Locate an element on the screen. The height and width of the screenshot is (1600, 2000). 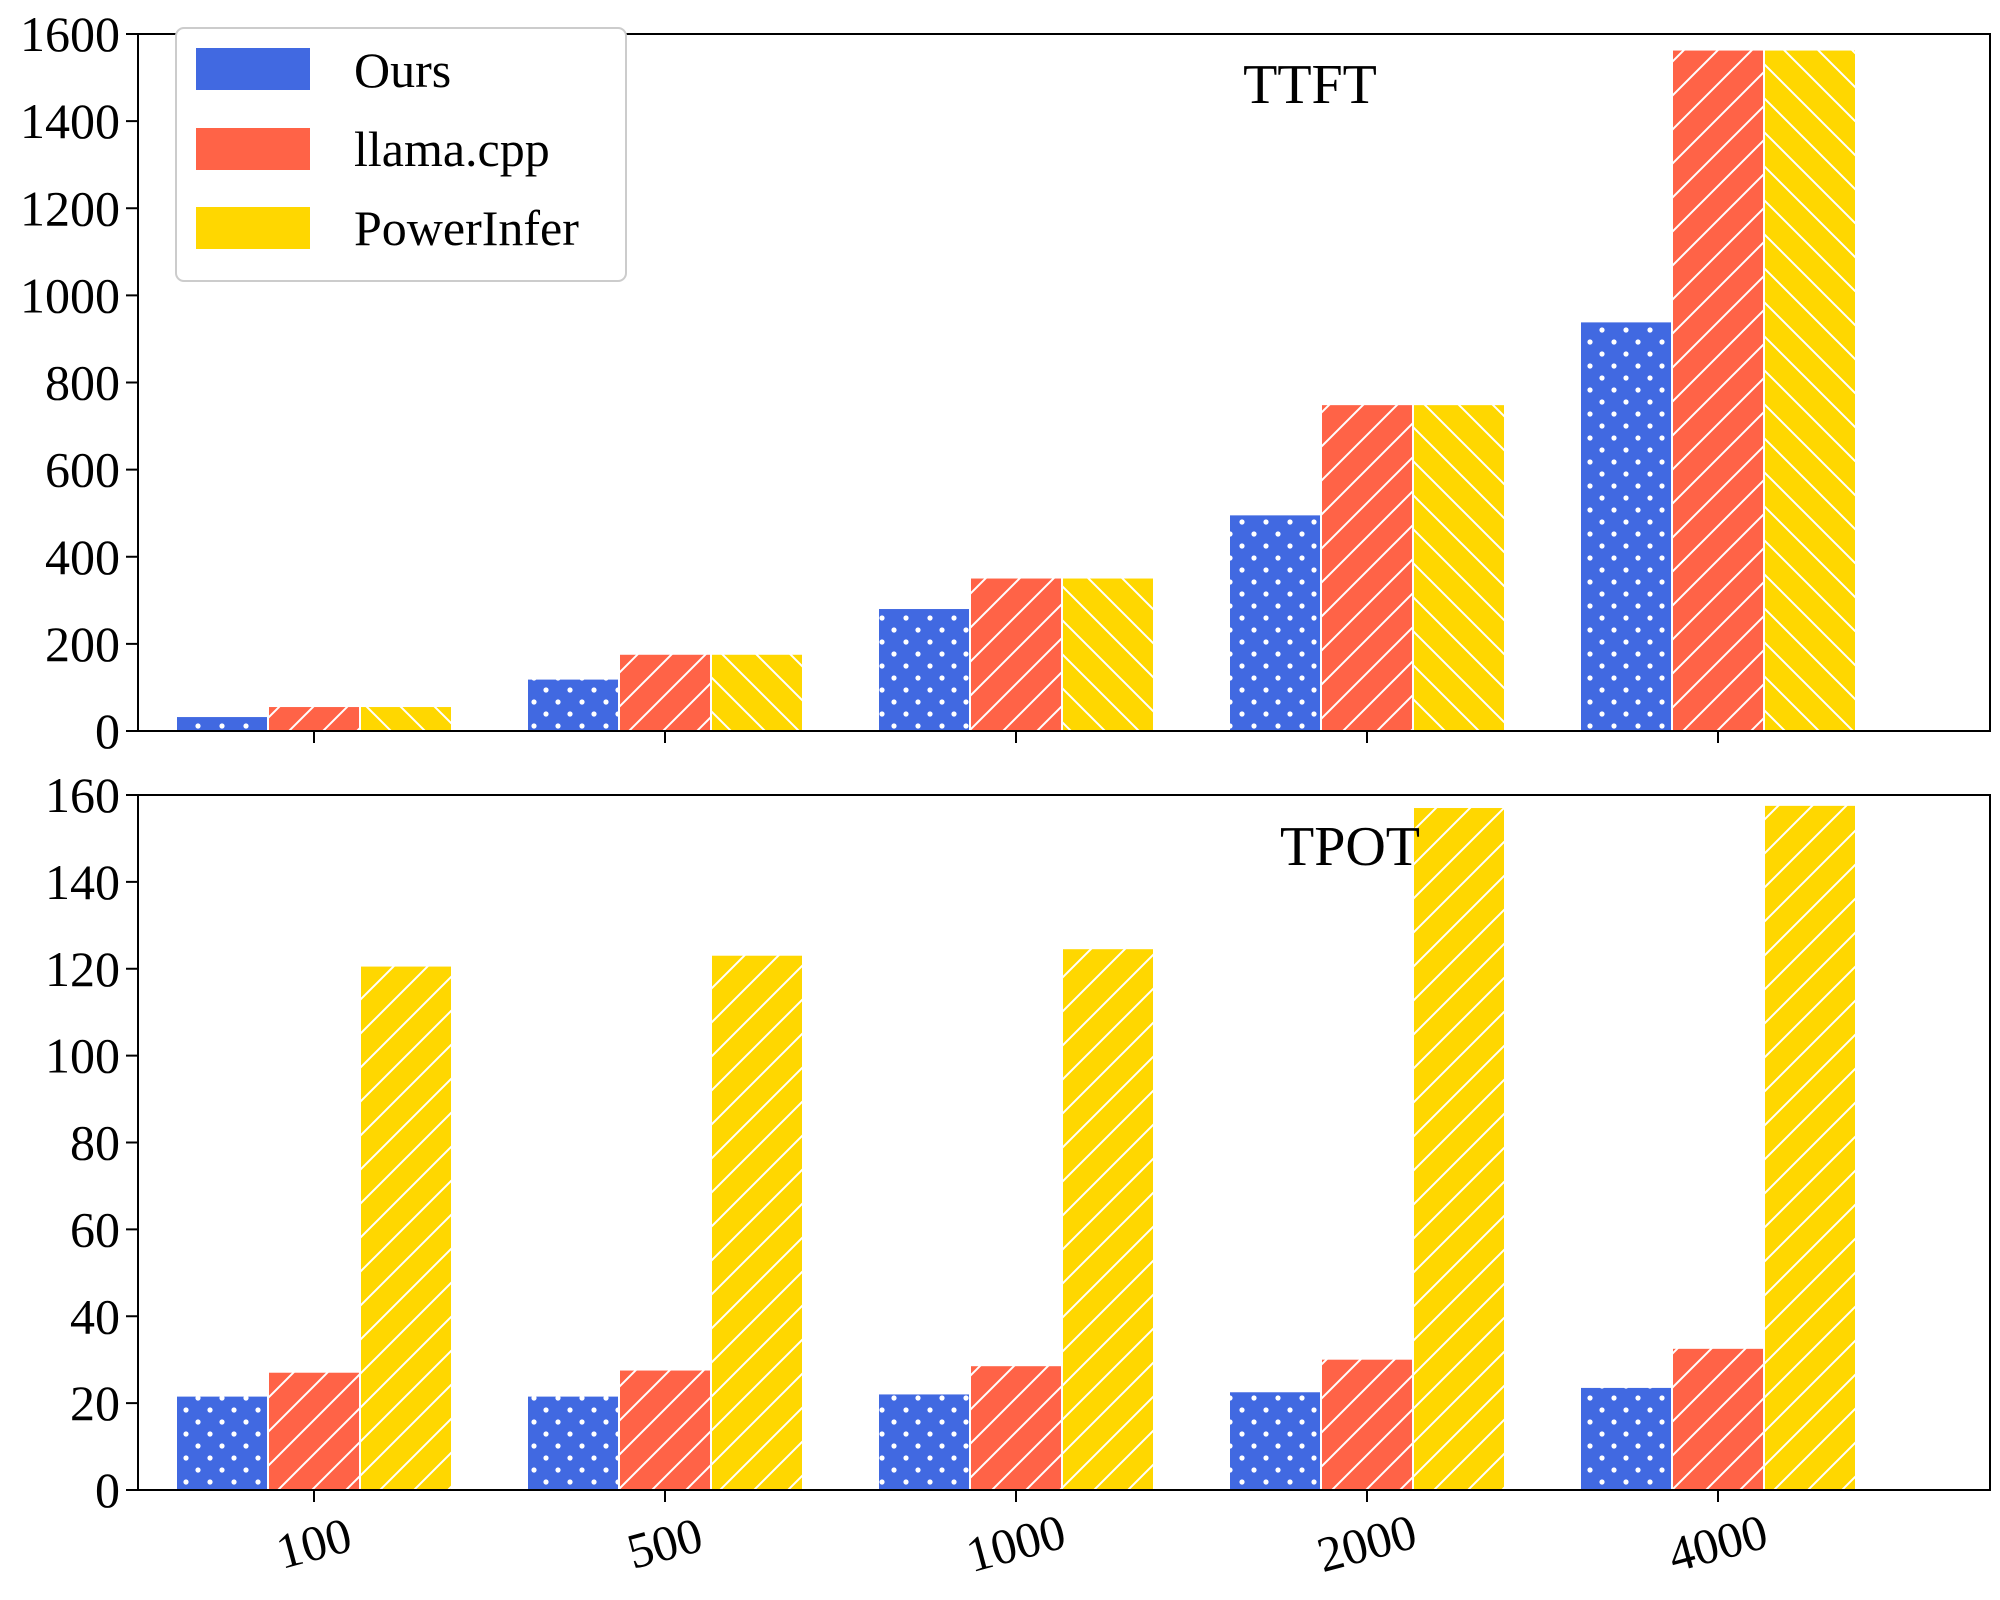
tpot-y-tick-label-0: 0 is located at coordinates (107, 1490).